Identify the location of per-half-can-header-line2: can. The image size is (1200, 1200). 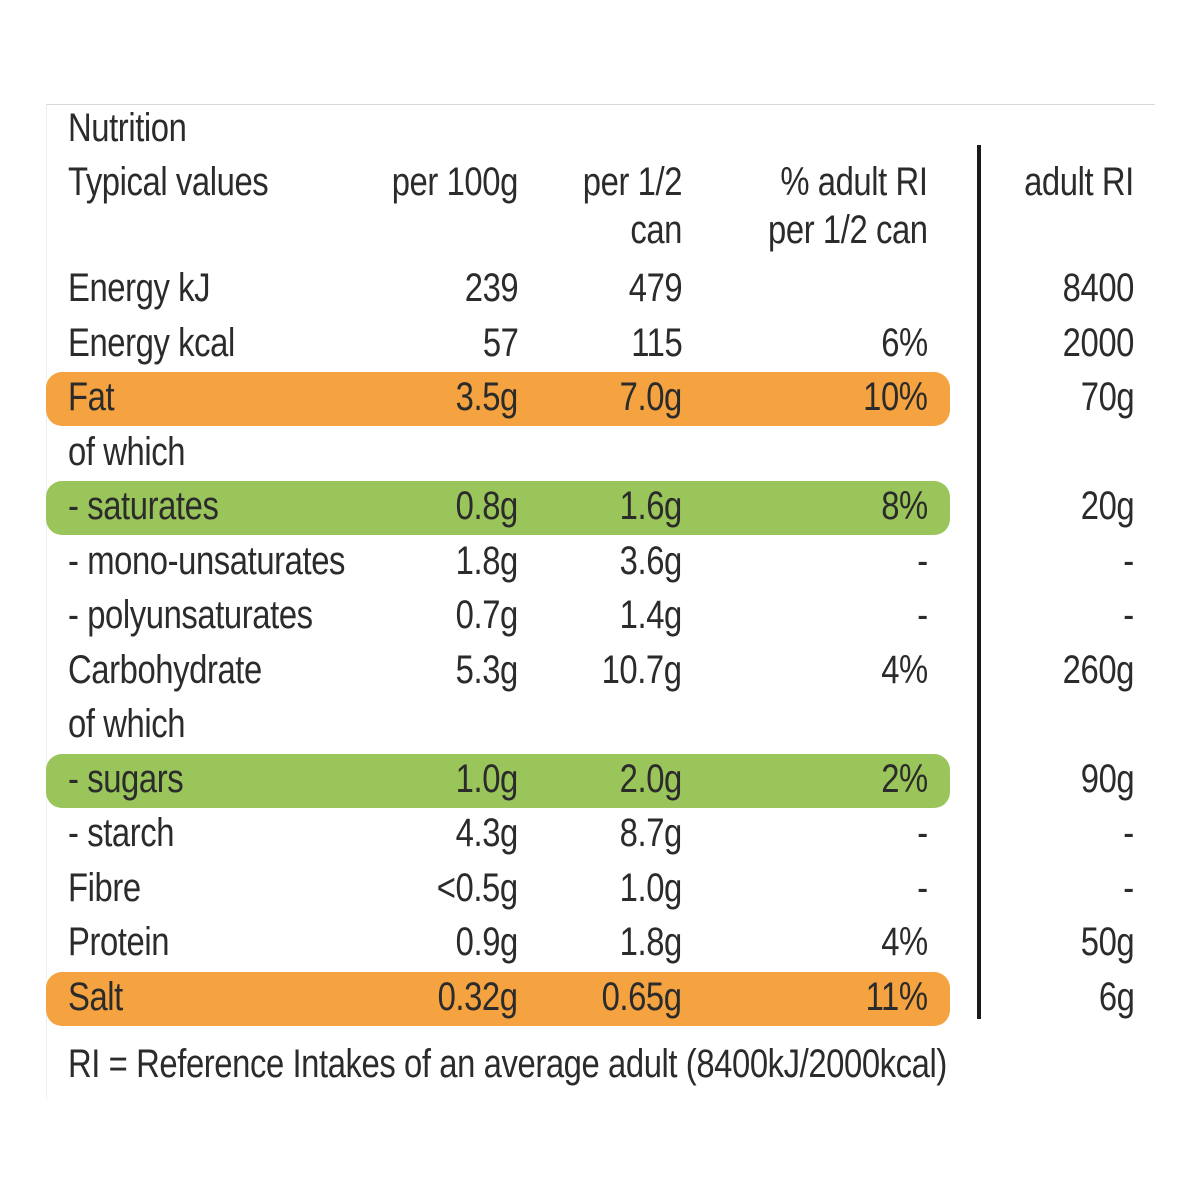
(656, 230).